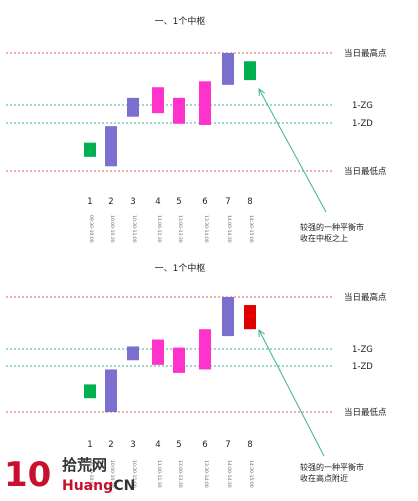  Describe the element at coordinates (27, 475) in the screenshot. I see `watermark-number: 10` at that location.